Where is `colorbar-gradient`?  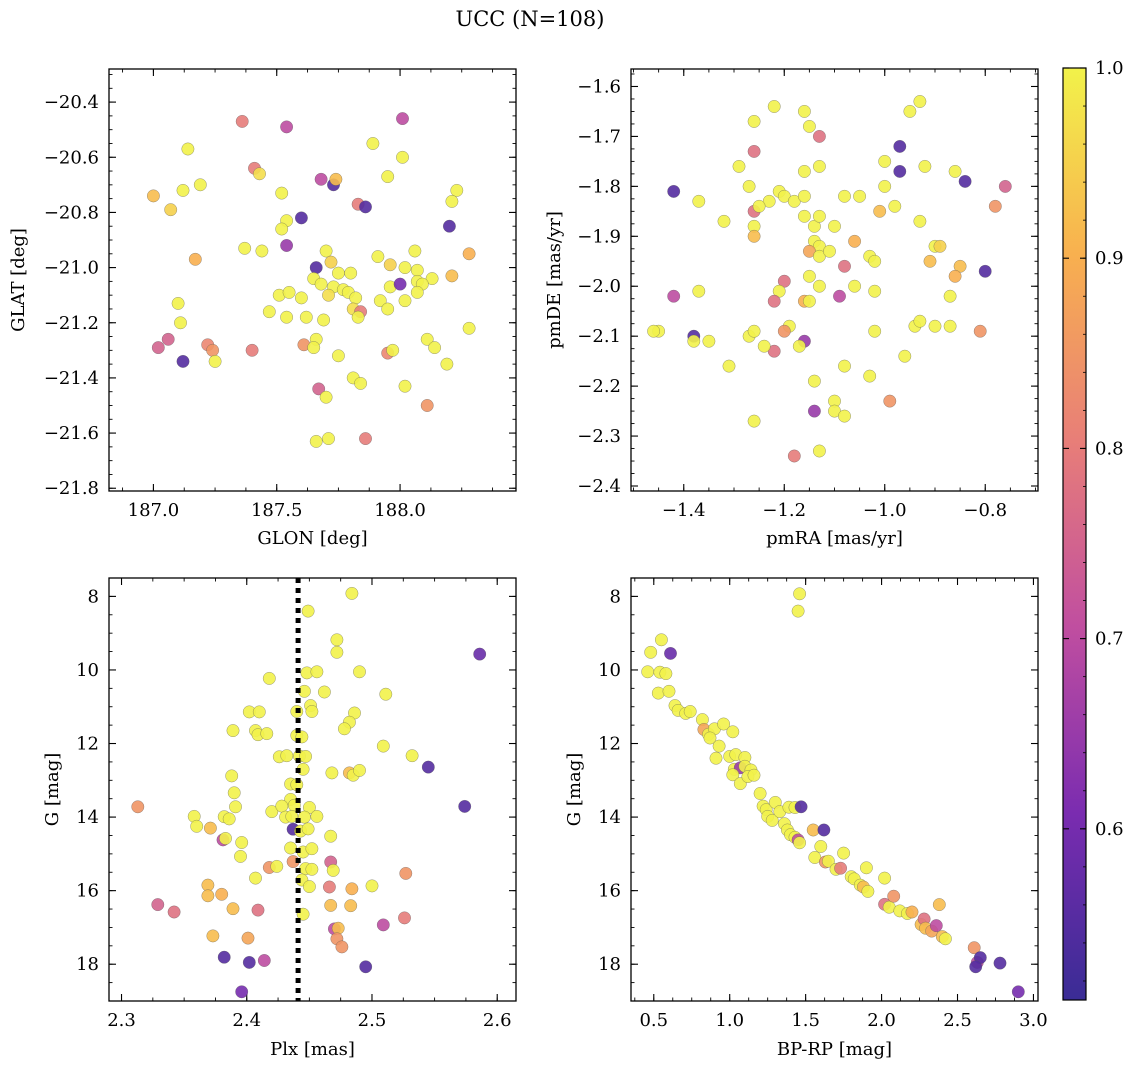 colorbar-gradient is located at coordinates (1074, 534).